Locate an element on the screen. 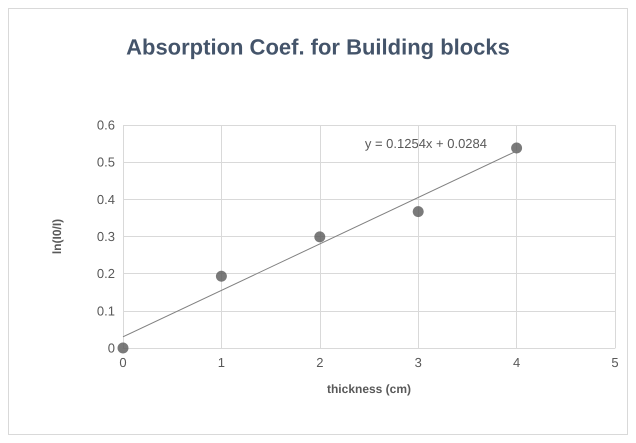 Image resolution: width=636 pixels, height=443 pixels. y-tick-label: 0.1 is located at coordinates (105, 310).